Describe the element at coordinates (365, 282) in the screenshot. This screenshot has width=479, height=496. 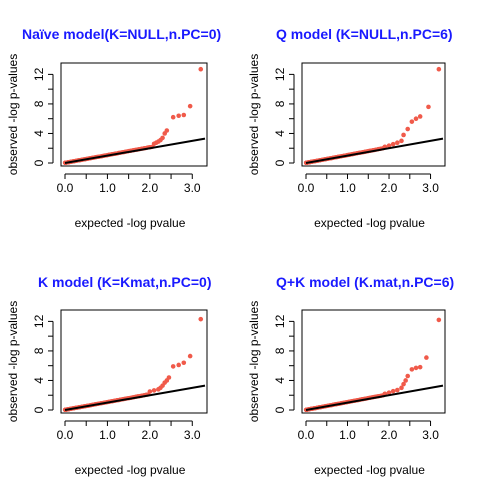
I see `panel-title: Q+K model (K.mat,n.PC=6)` at that location.